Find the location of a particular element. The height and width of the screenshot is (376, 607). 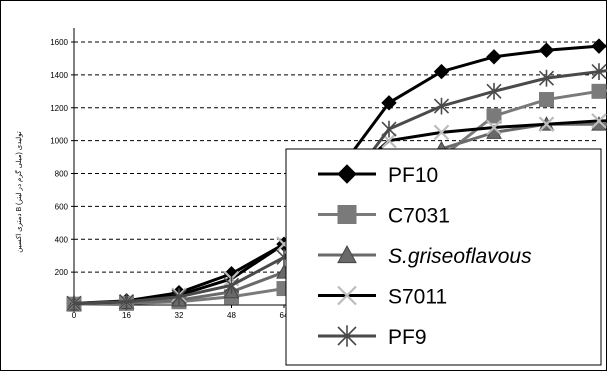

legend-label: PF10 is located at coordinates (413, 175).